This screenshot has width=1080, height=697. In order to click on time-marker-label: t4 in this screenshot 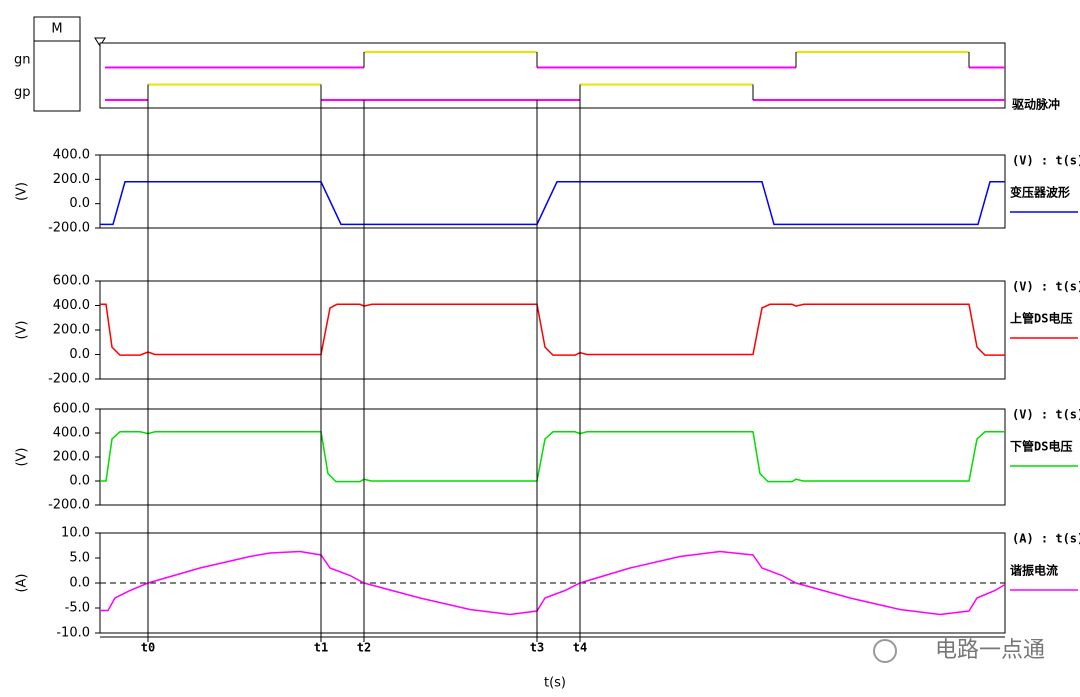, I will do `click(580, 648)`.